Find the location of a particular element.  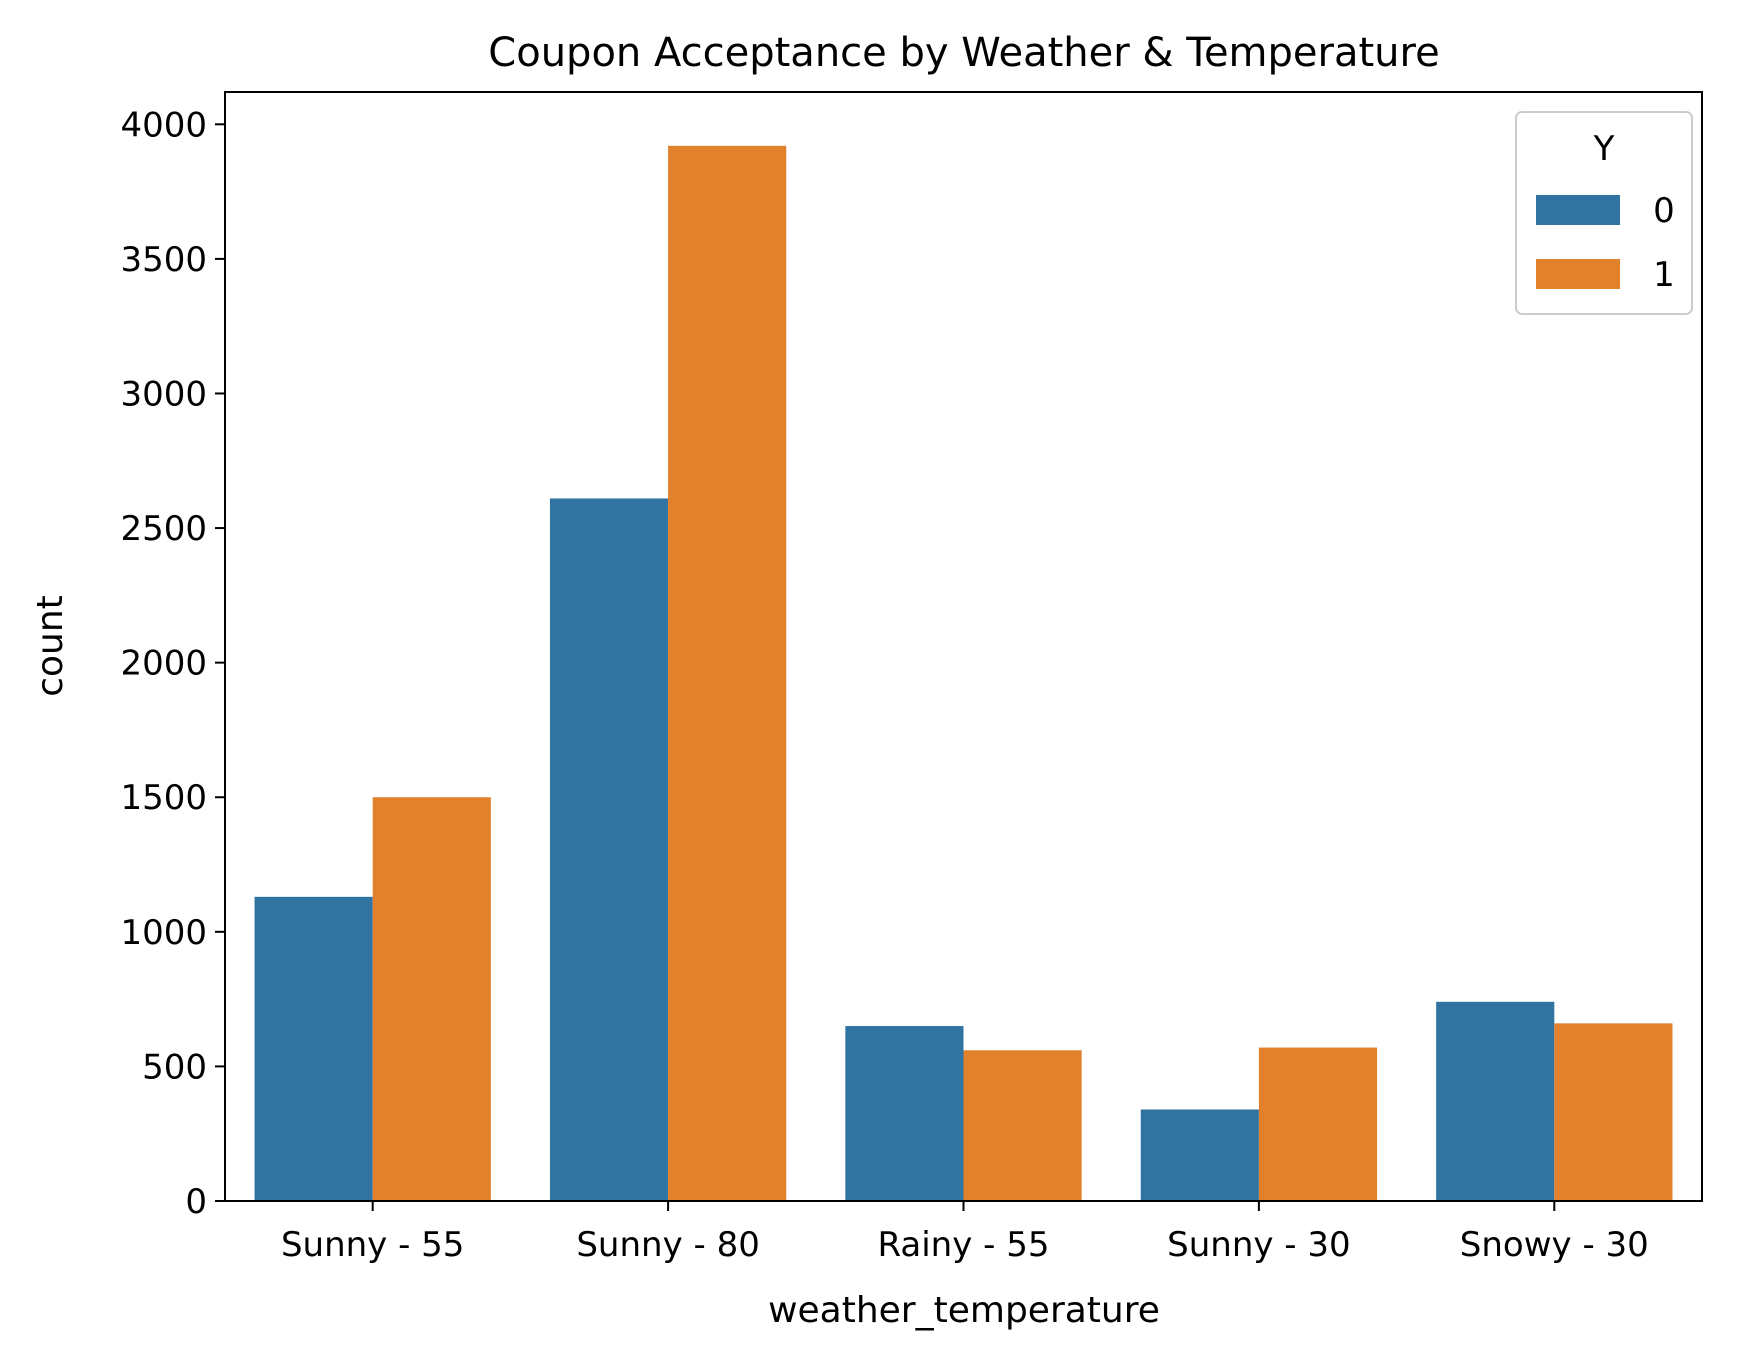

y-tick-label: 1500 is located at coordinates (163, 798).